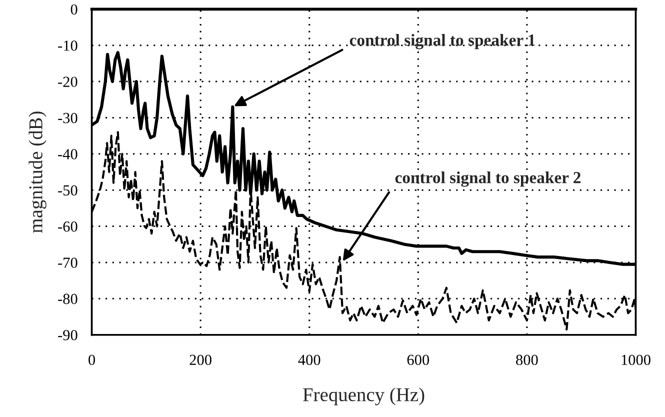 The image size is (665, 417). Describe the element at coordinates (68, 335) in the screenshot. I see `y-tick-label: -90` at that location.